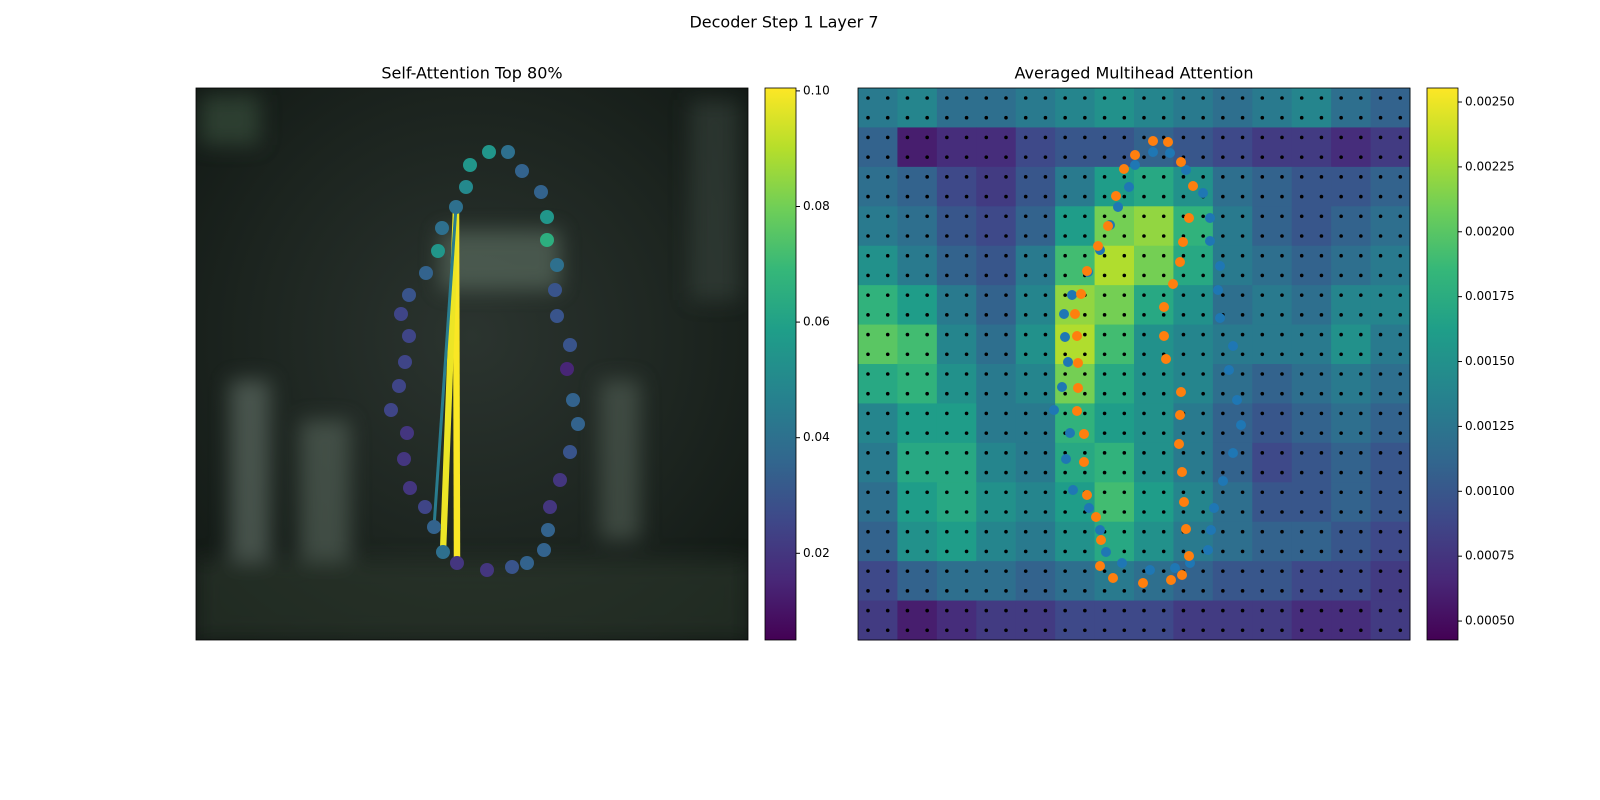 This screenshot has height=800, width=1600. I want to click on colorbar-tick-label: 0.06, so click(816, 322).